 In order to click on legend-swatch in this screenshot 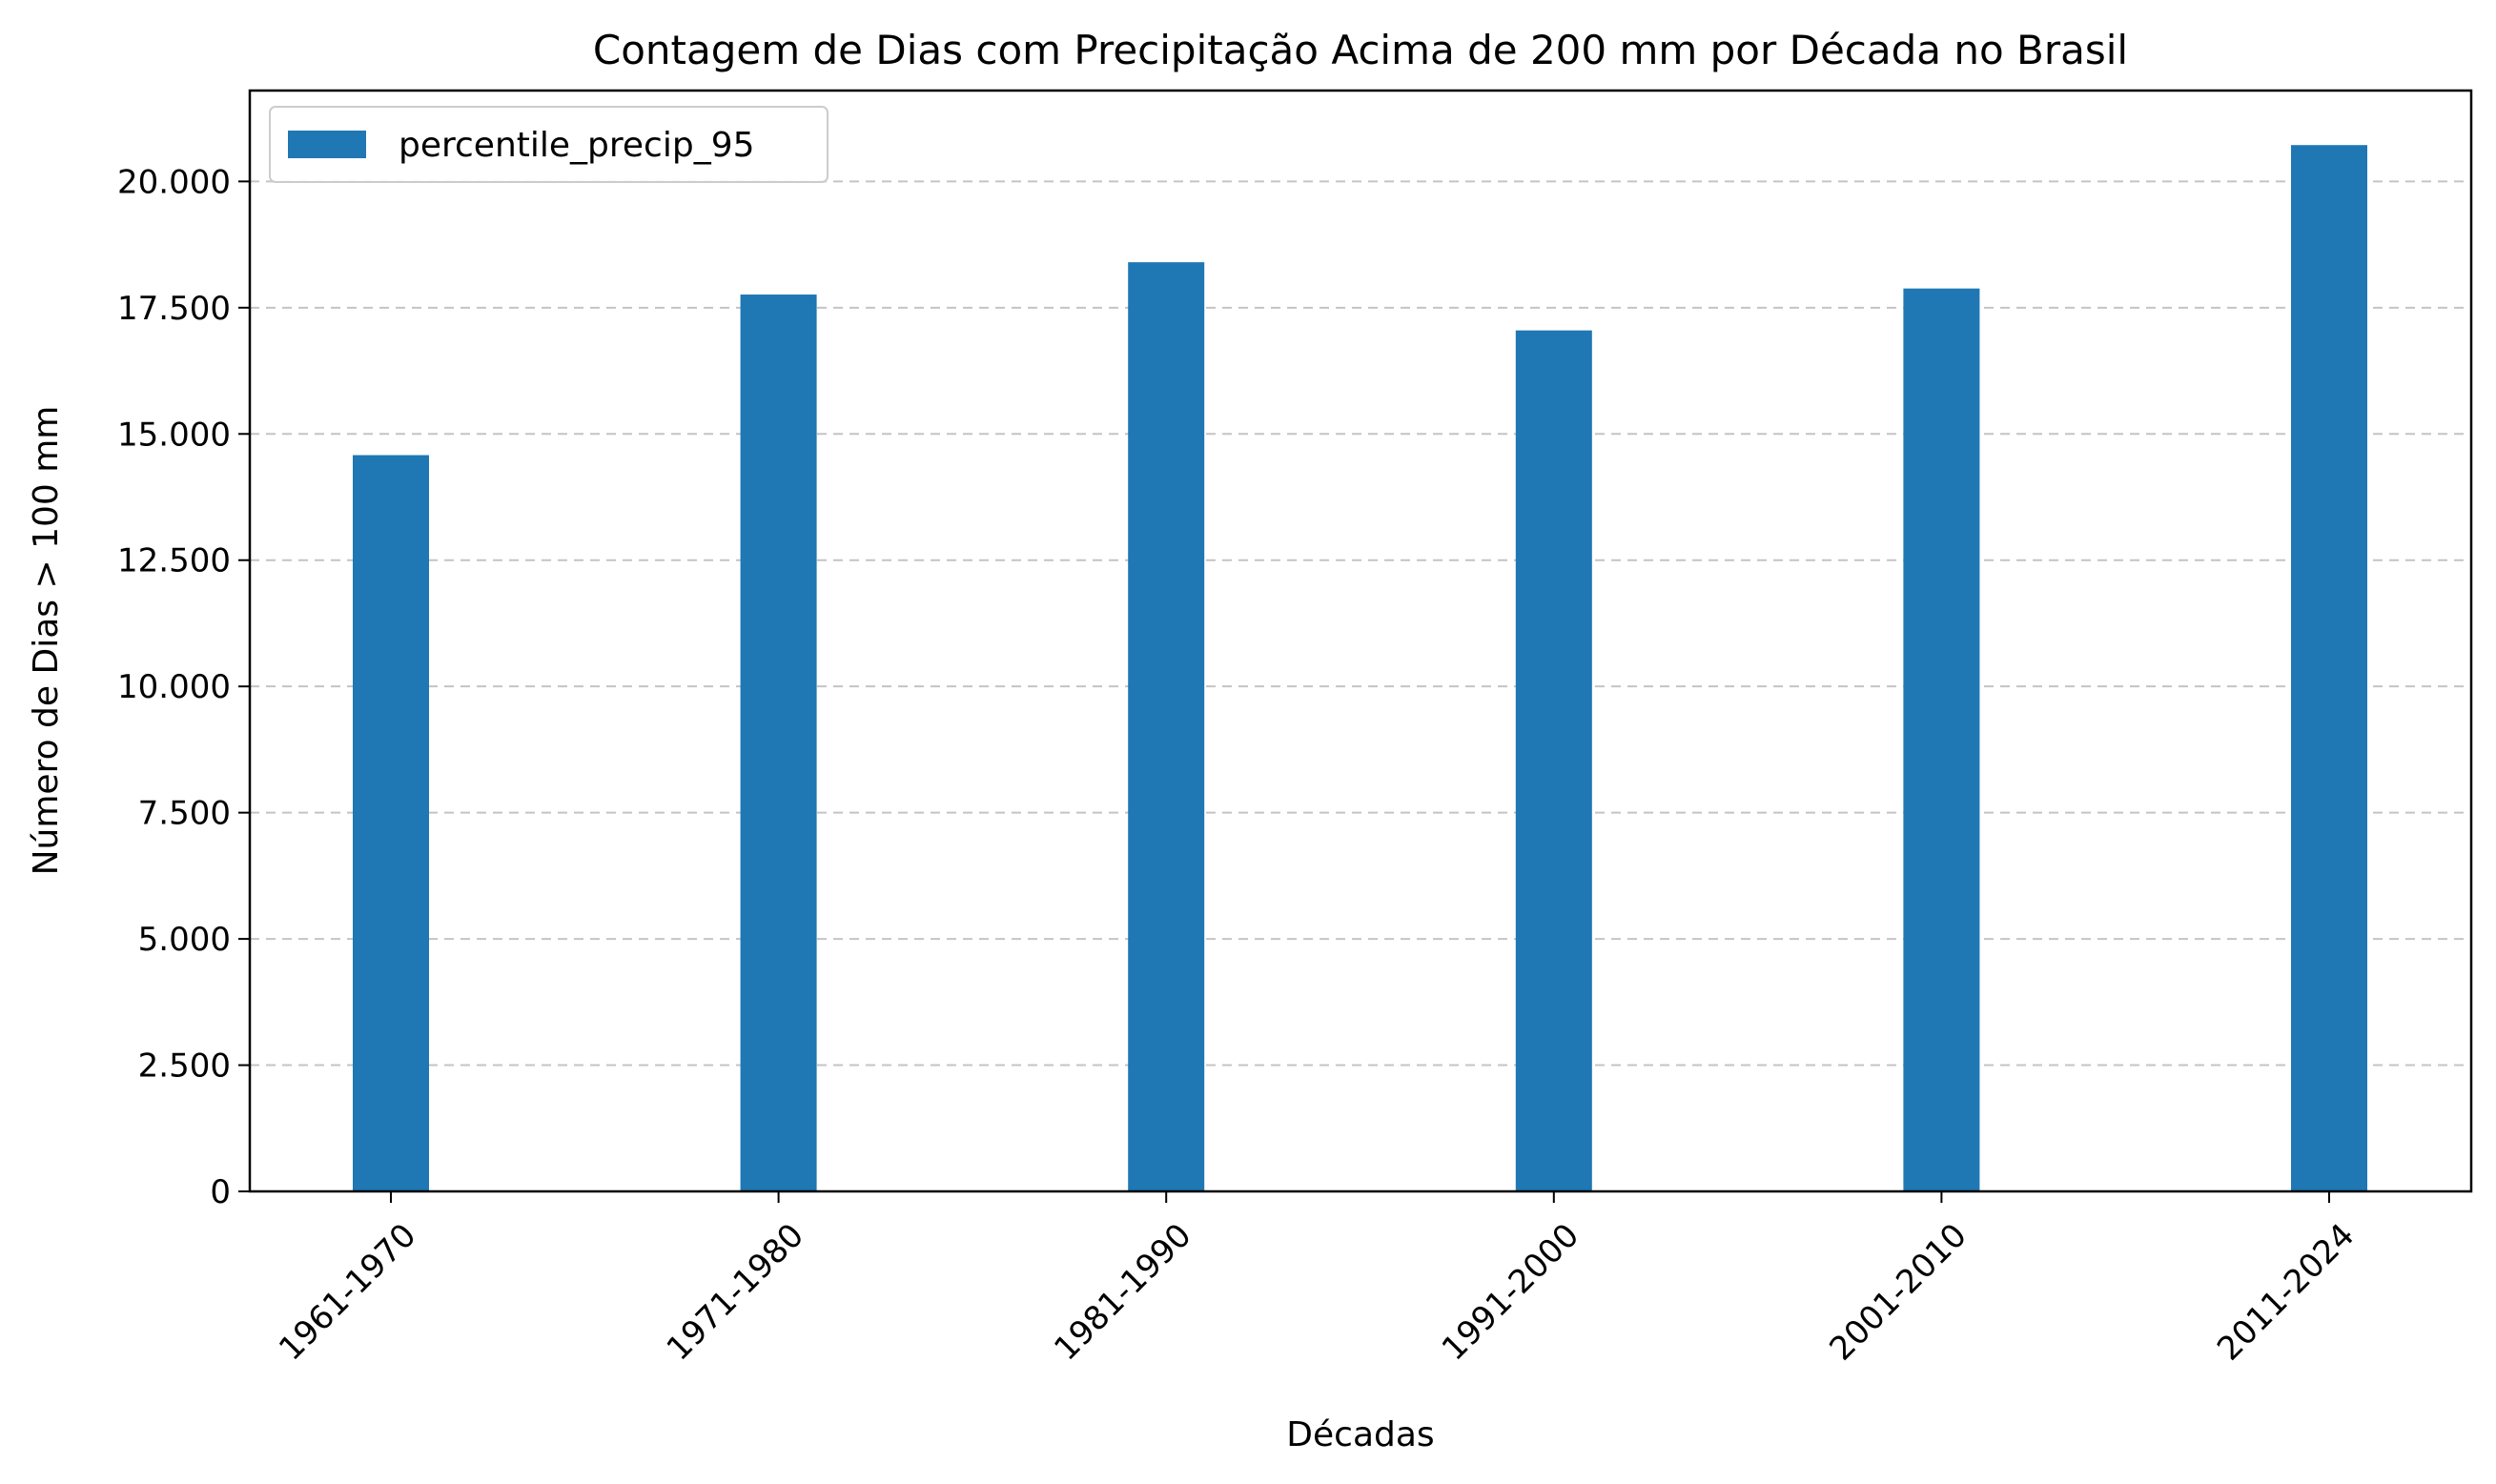, I will do `click(327, 144)`.